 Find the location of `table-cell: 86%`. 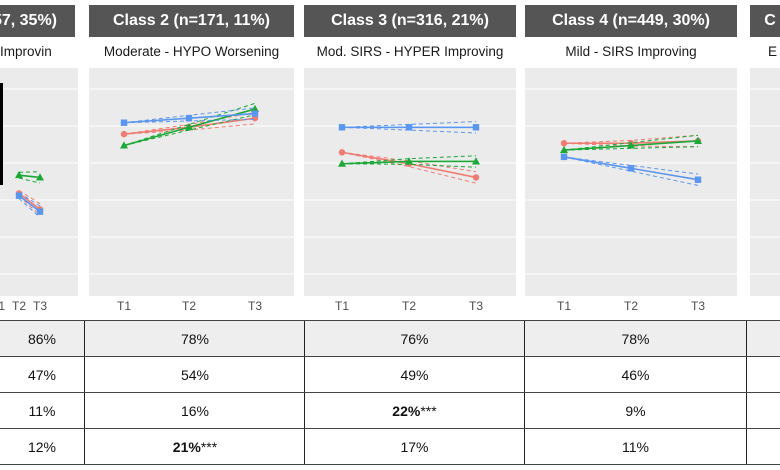

table-cell: 86% is located at coordinates (42, 338).